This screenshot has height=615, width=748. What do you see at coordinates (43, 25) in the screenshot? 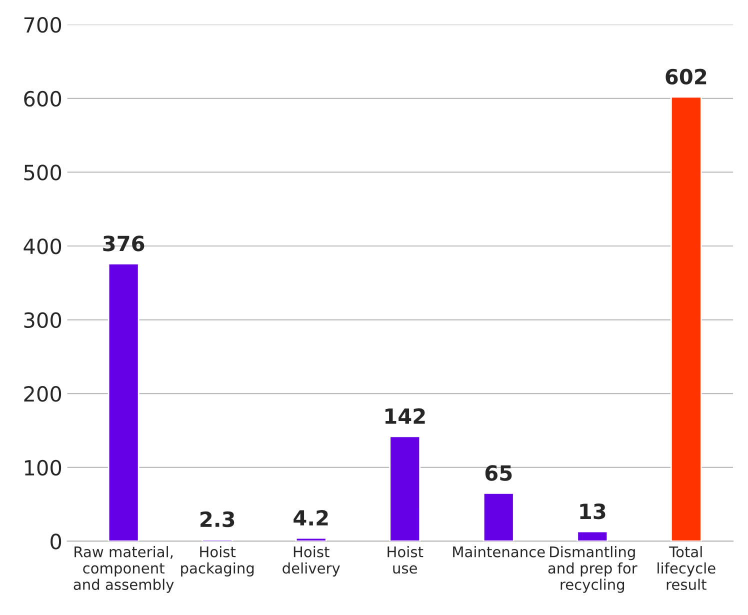
I see `y-tick-label: 700` at bounding box center [43, 25].